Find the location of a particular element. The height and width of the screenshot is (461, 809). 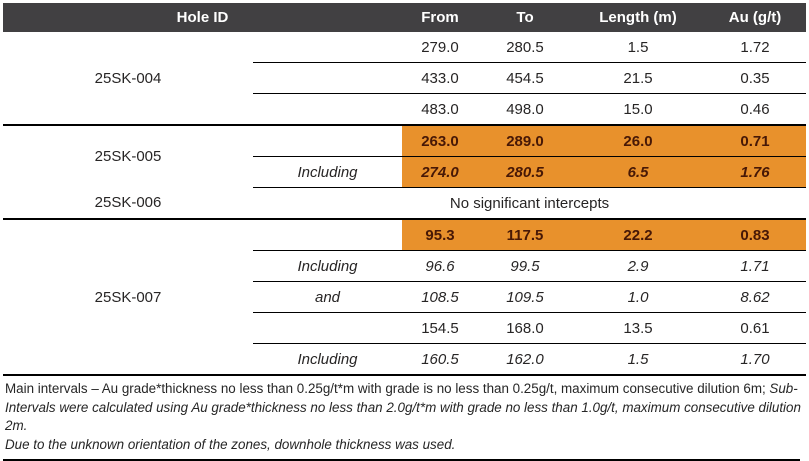

cell-from-highlighted: 95.3 is located at coordinates (440, 234).